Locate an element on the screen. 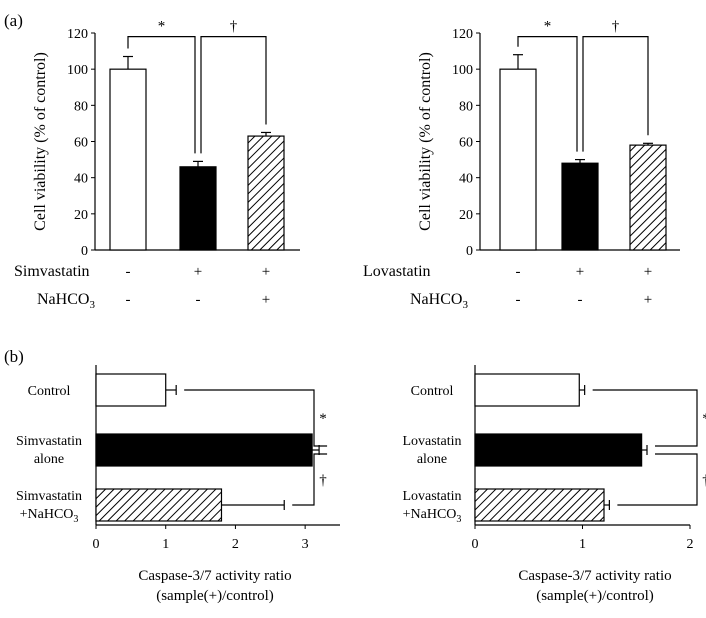 This screenshot has width=706, height=618. condition-label: Lovastatin is located at coordinates (397, 271).